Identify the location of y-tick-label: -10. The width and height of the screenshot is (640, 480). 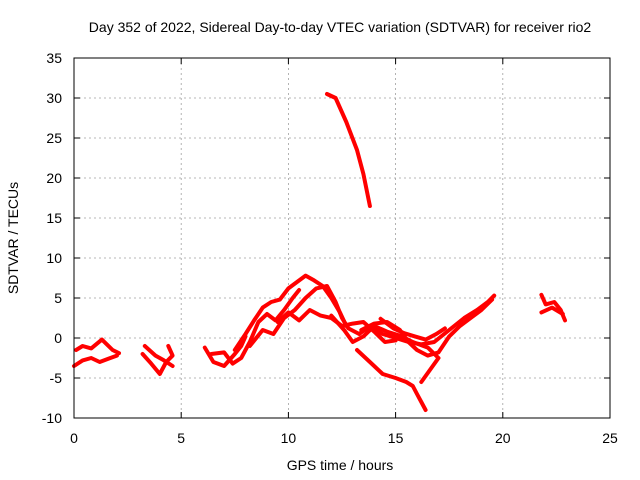
(52, 418).